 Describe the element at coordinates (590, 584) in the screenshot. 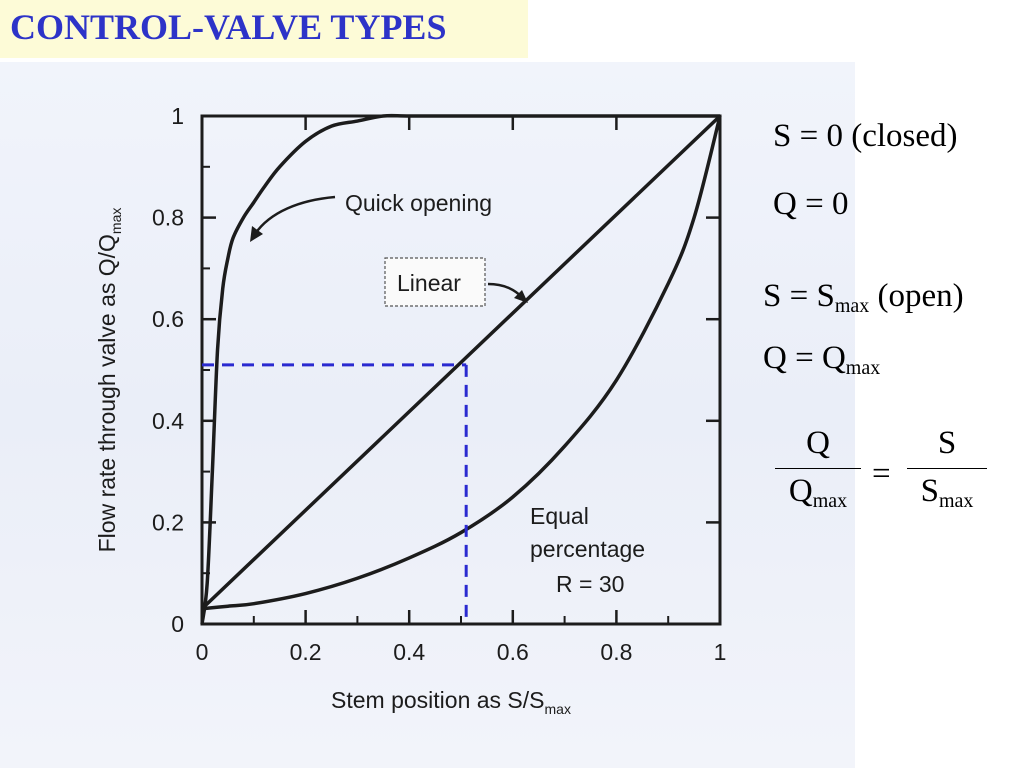

I see `annotation-r-value: R = 30` at that location.